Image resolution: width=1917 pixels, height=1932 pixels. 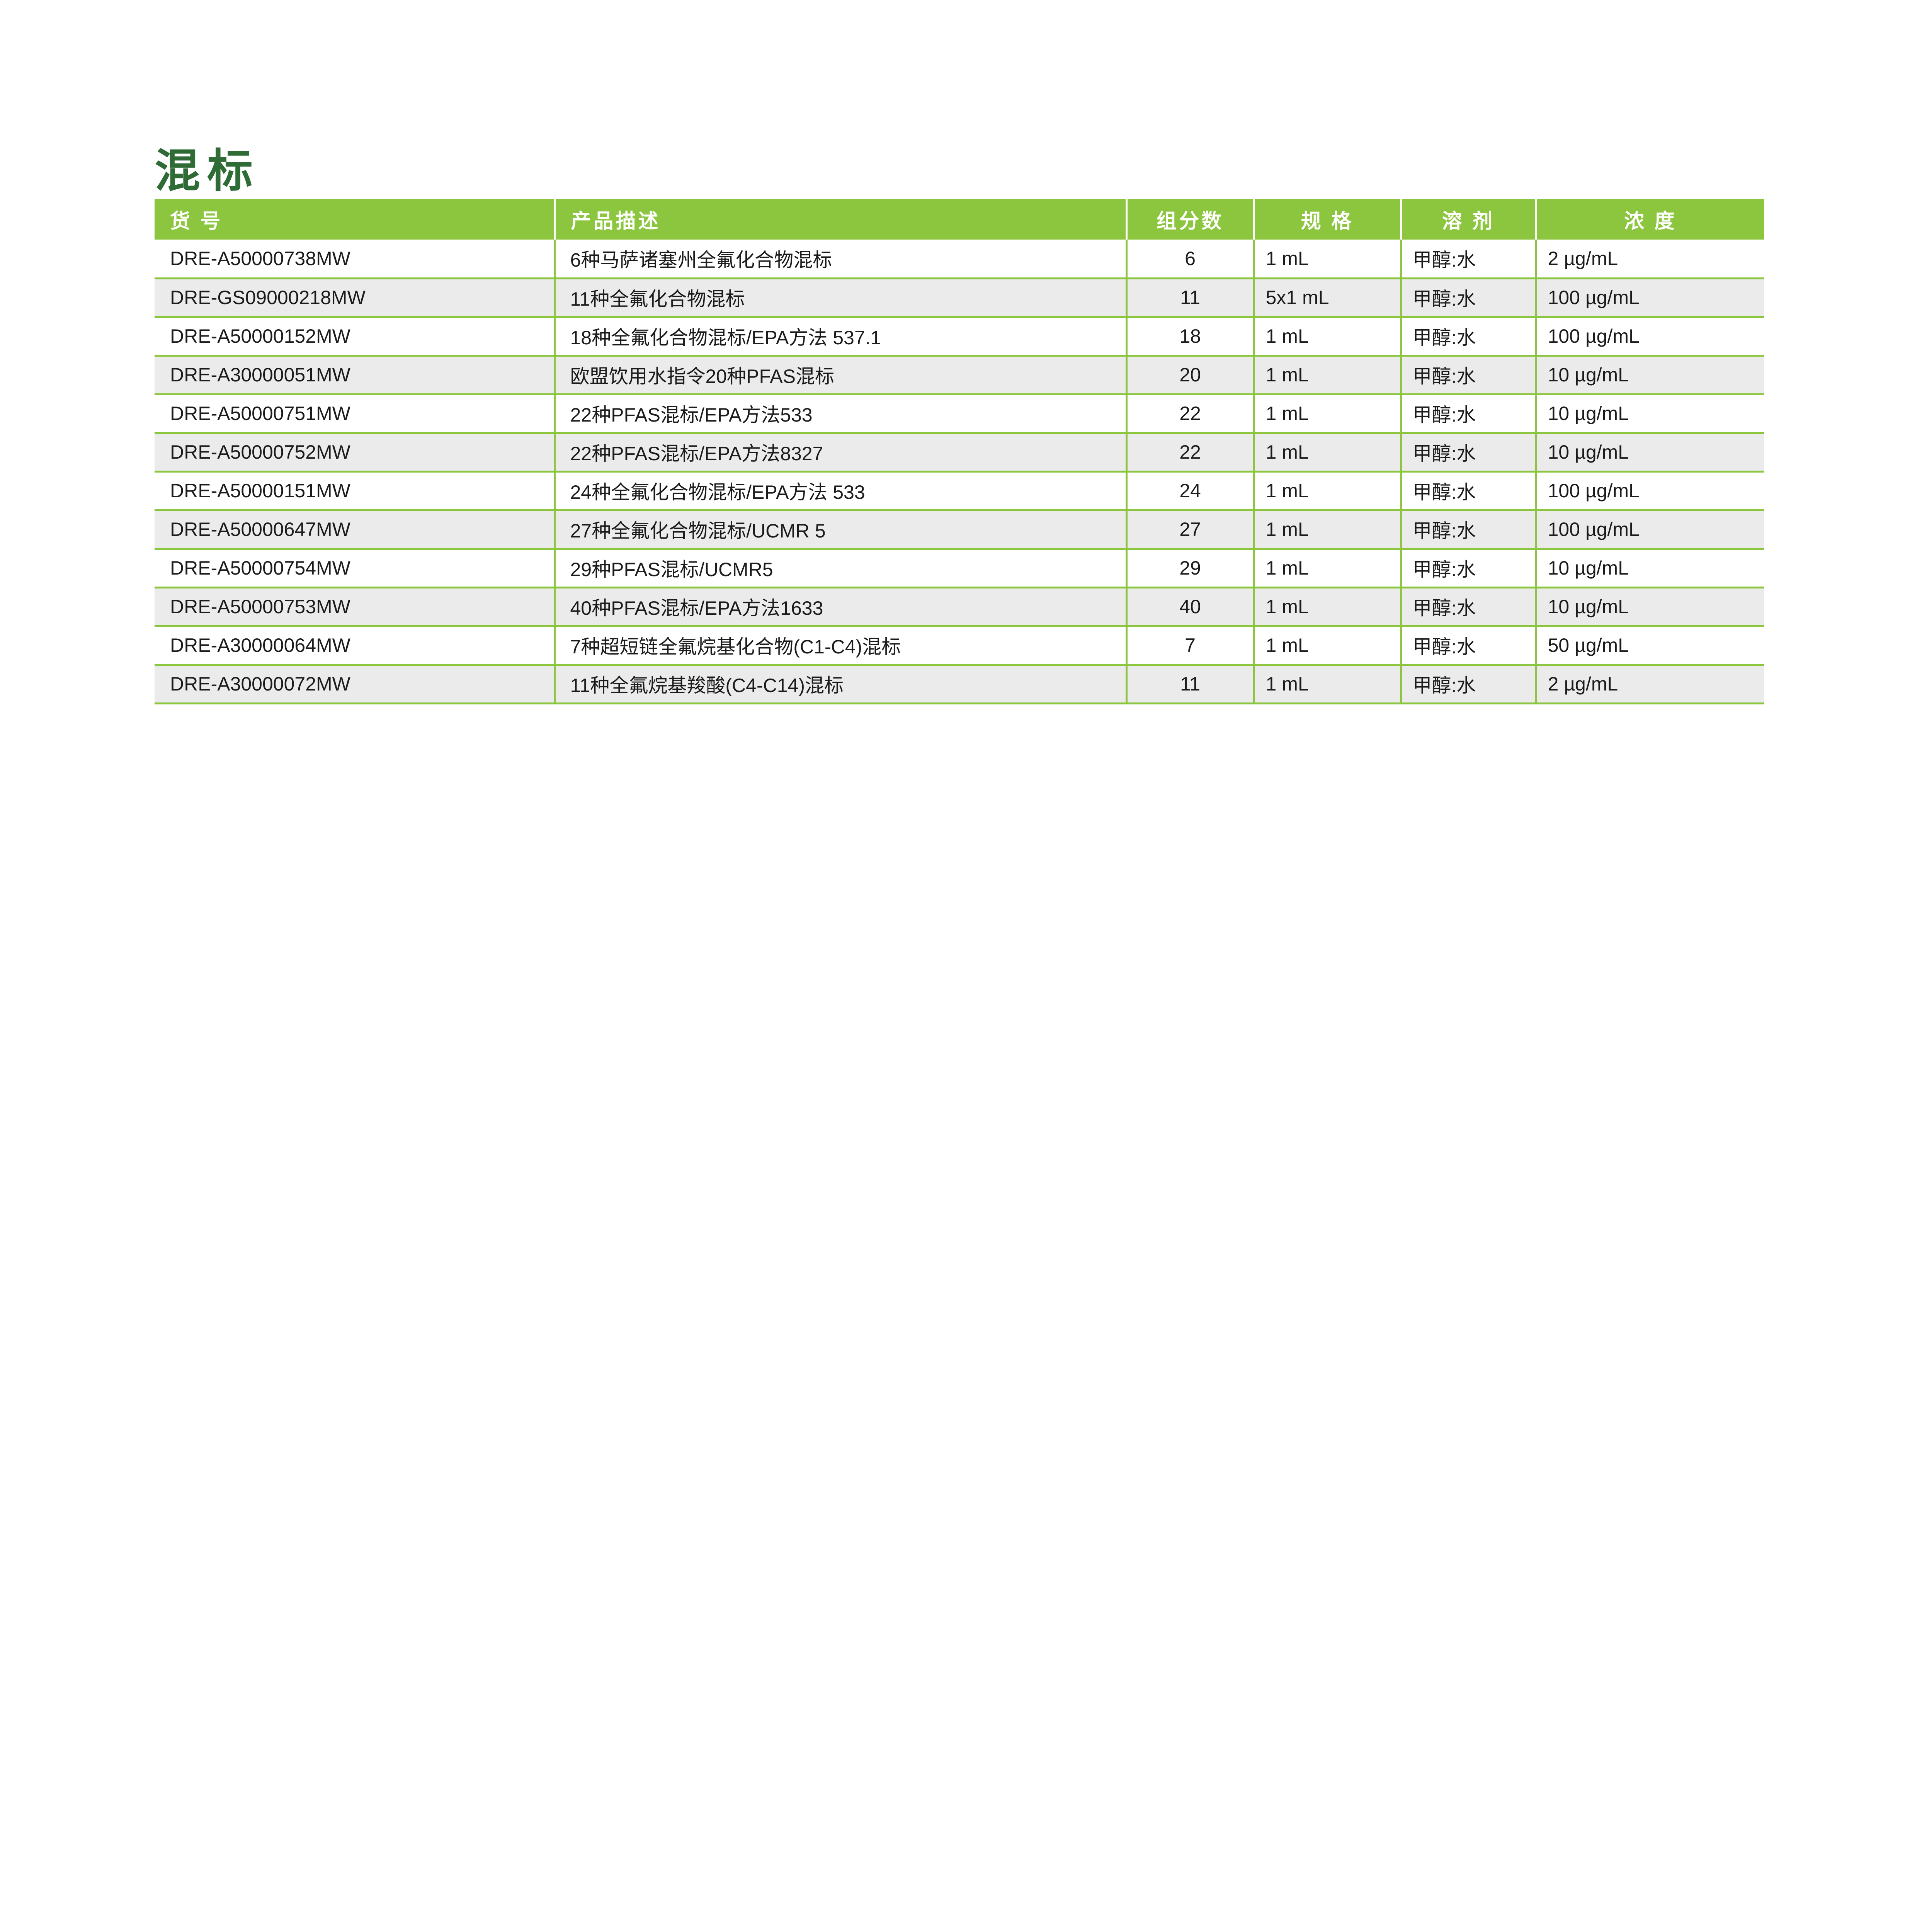 I want to click on cell-desc: 29种PFAS混标/UCMR5, so click(x=840, y=568).